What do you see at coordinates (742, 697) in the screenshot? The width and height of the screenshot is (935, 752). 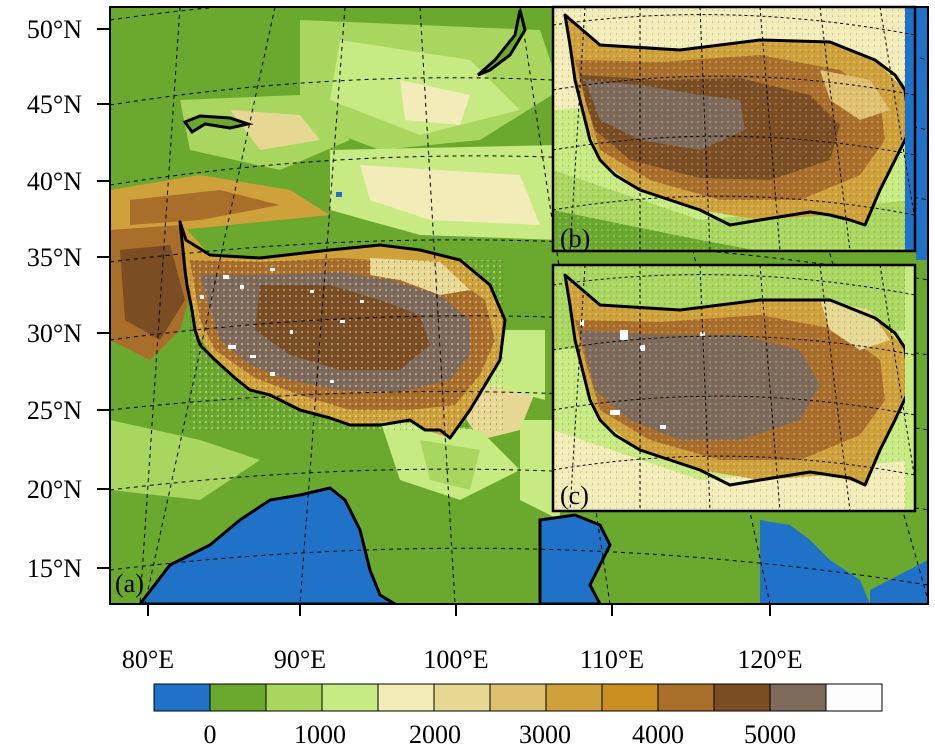 I see `colorbar-bin-dark-brown` at bounding box center [742, 697].